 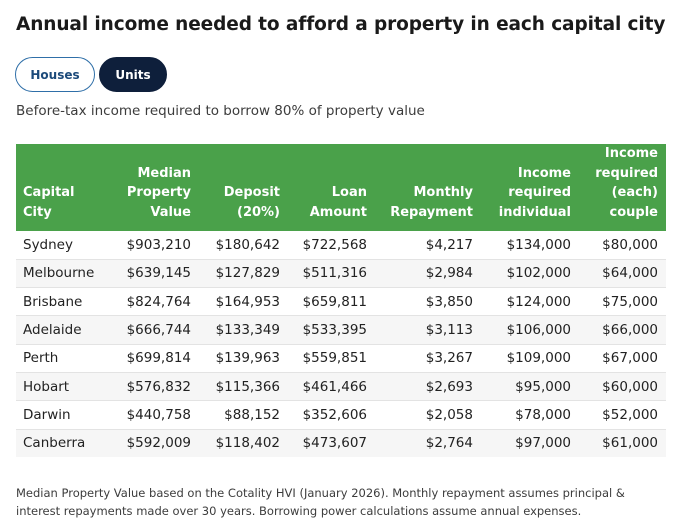 I want to click on cell-city-name: Darwin, so click(x=63, y=415).